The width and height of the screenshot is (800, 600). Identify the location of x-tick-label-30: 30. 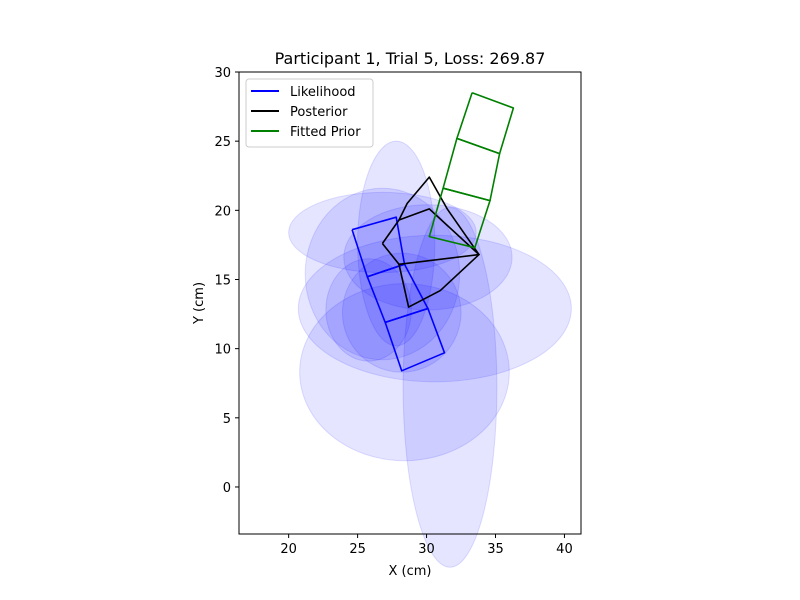
(426, 549).